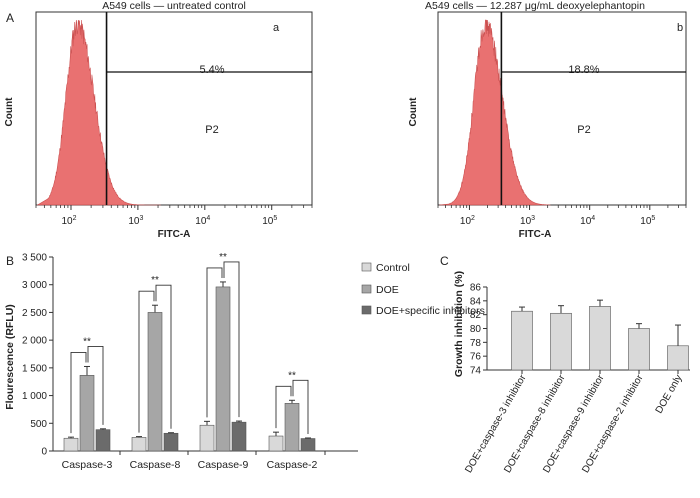 The width and height of the screenshot is (700, 498). What do you see at coordinates (155, 465) in the screenshot?
I see `bar-b-category-label: Caspase-8` at bounding box center [155, 465].